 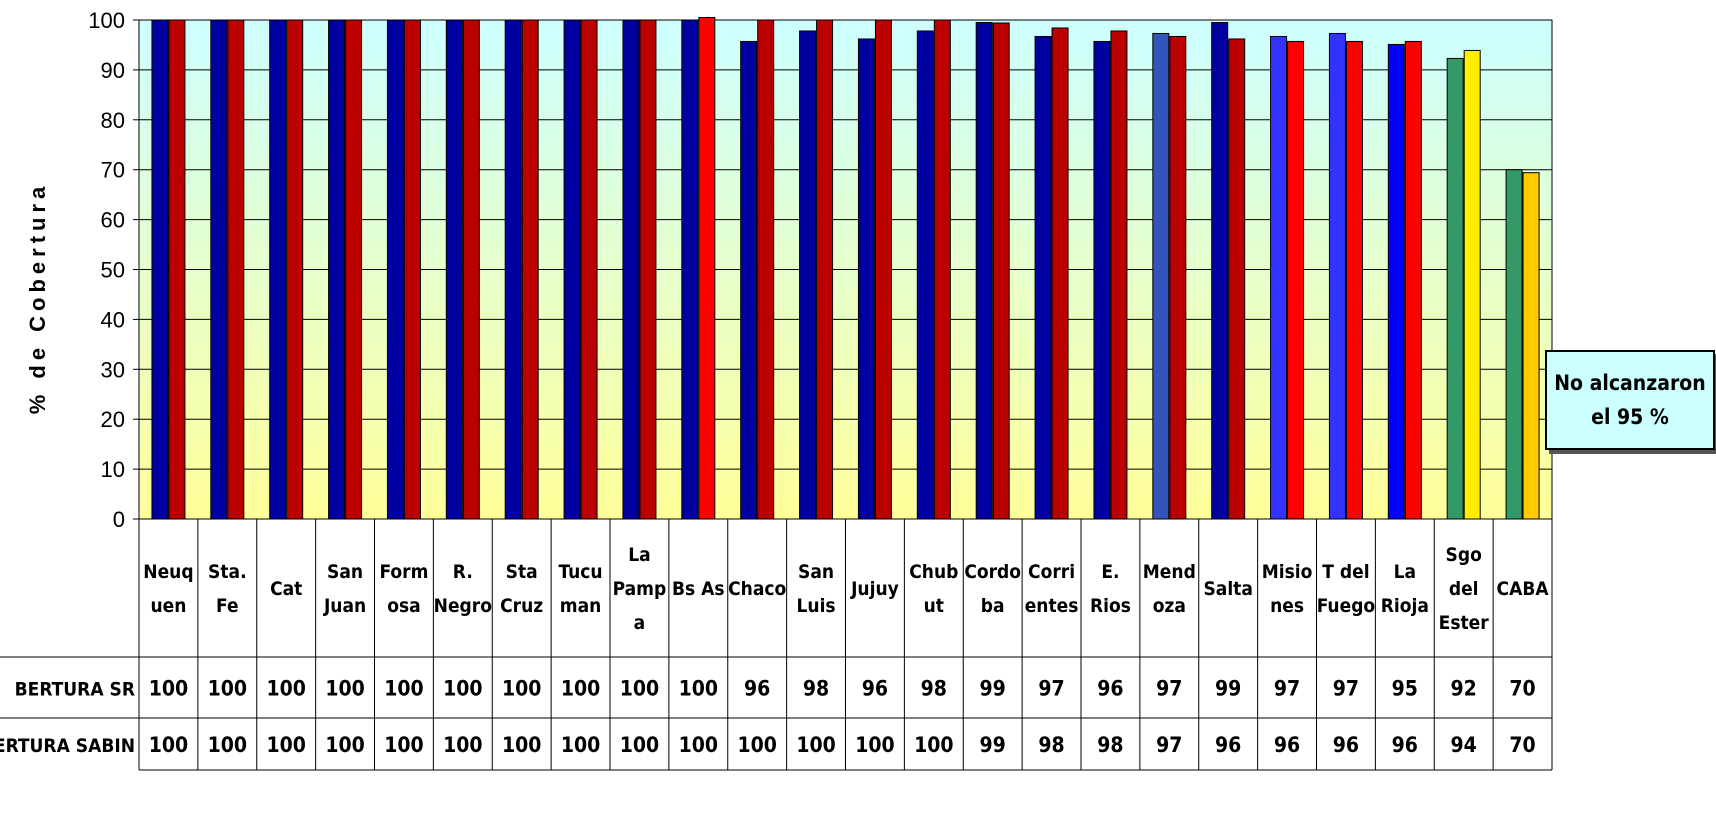 What do you see at coordinates (463, 572) in the screenshot?
I see `category-label: R.` at bounding box center [463, 572].